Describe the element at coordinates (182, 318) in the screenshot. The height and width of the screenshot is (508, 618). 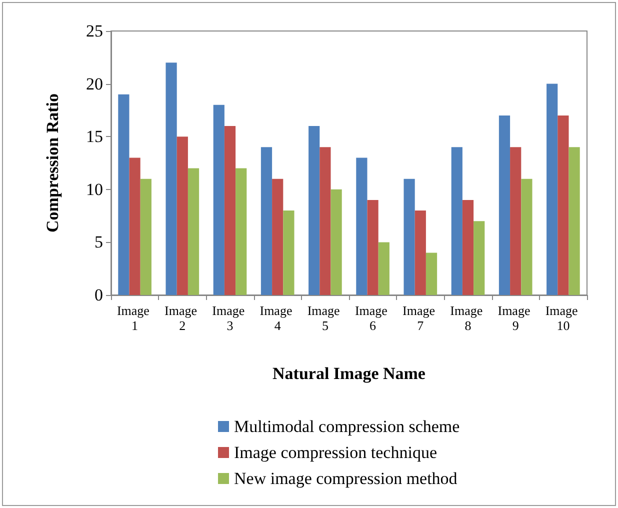
I see `x-tick-label: Image 2` at that location.